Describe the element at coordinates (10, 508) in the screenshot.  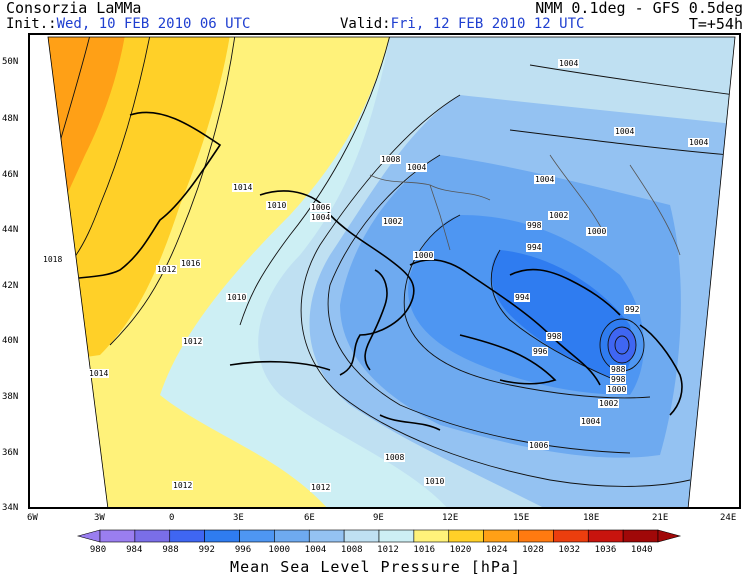
I see `lat-label: 34N` at that location.